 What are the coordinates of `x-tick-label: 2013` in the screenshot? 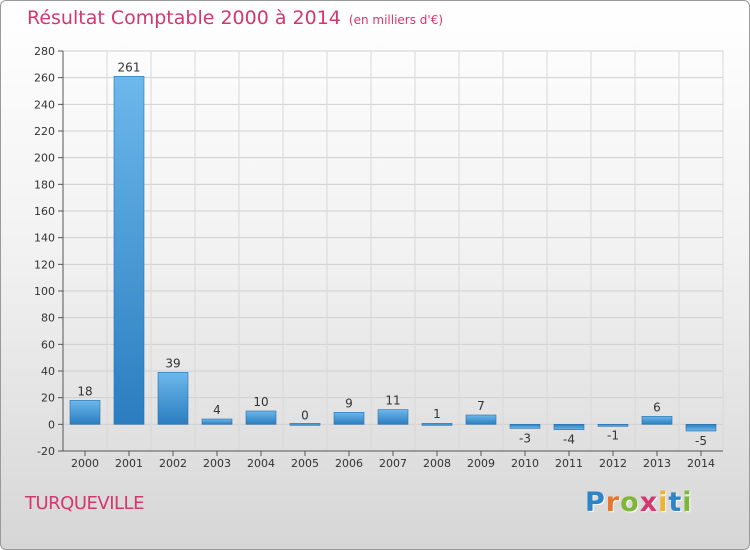 It's located at (657, 463).